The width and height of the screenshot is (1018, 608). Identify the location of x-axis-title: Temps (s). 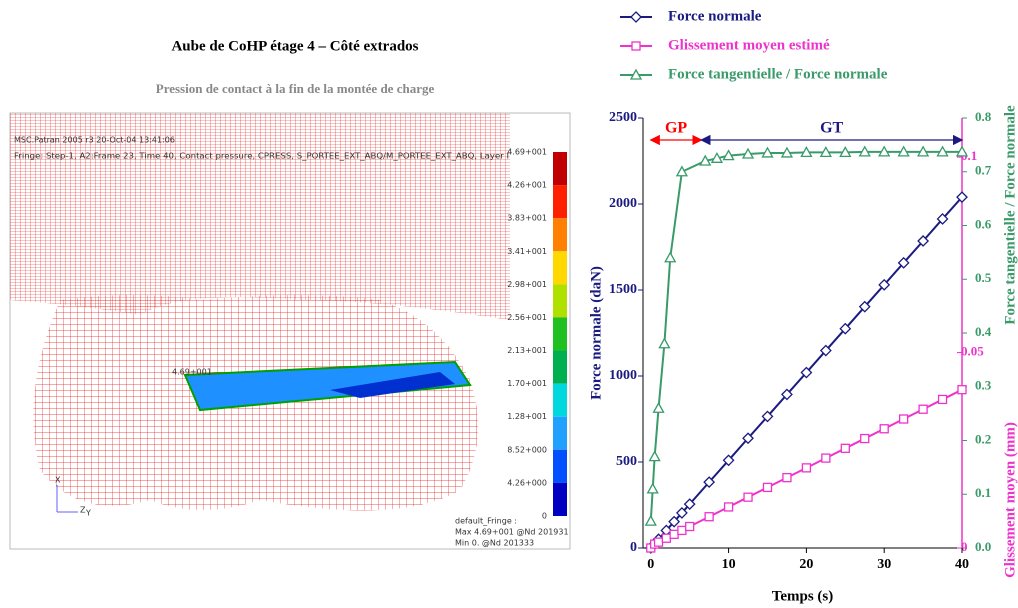
(803, 596).